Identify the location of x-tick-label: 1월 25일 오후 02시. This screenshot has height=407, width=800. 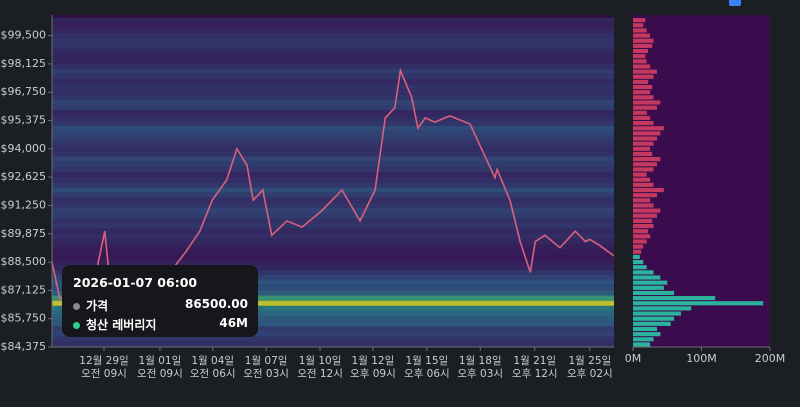
(589, 367).